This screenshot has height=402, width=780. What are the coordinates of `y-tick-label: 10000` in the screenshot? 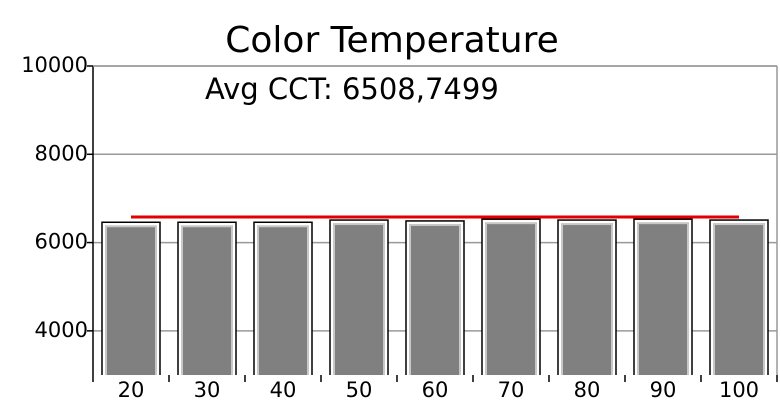 It's located at (54, 65).